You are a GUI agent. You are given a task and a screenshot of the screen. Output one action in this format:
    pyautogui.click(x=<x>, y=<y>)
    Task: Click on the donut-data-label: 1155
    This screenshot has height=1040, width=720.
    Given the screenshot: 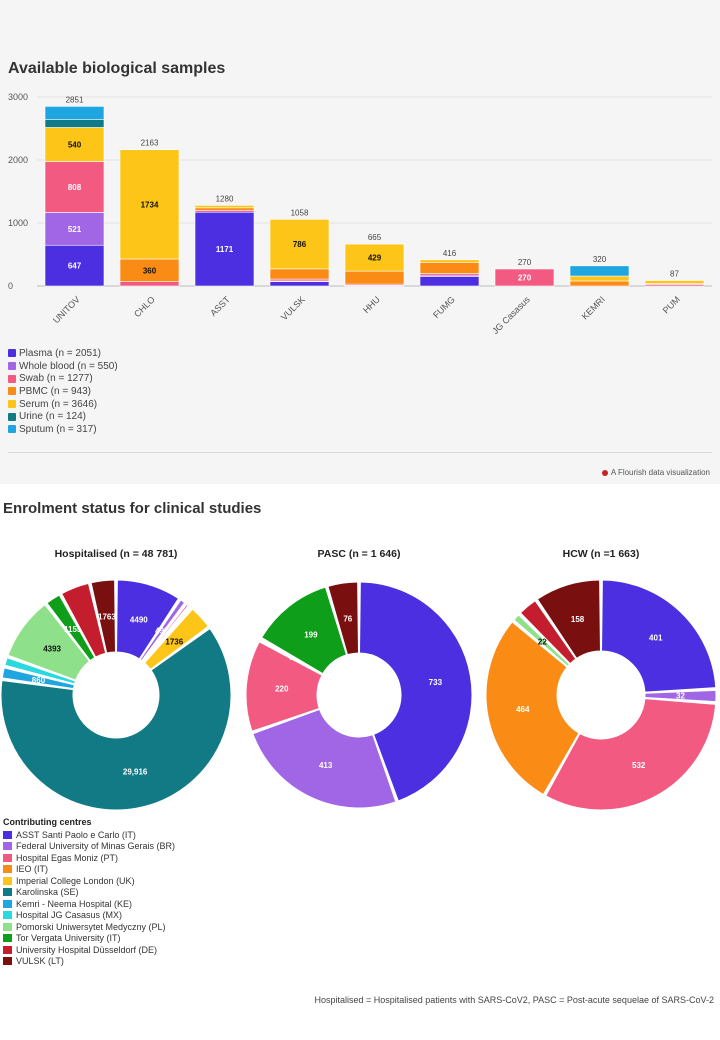 What is the action you would take?
    pyautogui.click(x=73, y=629)
    